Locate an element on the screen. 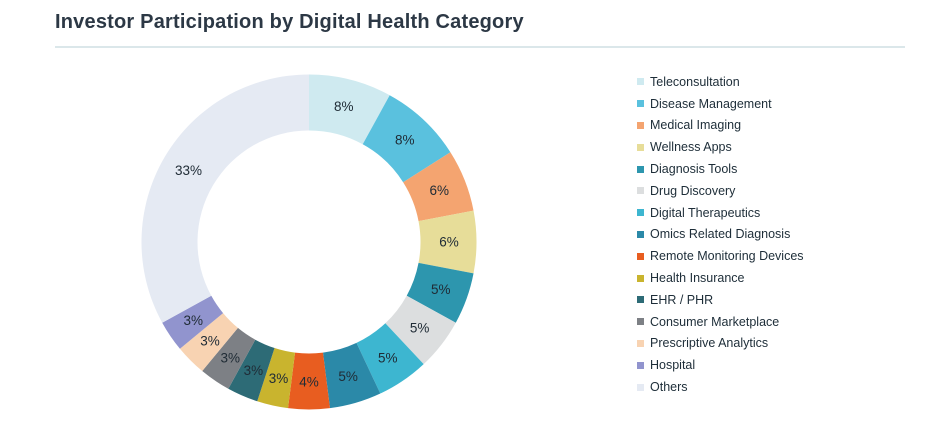  donut-slice-disease-management is located at coordinates (406, 139).